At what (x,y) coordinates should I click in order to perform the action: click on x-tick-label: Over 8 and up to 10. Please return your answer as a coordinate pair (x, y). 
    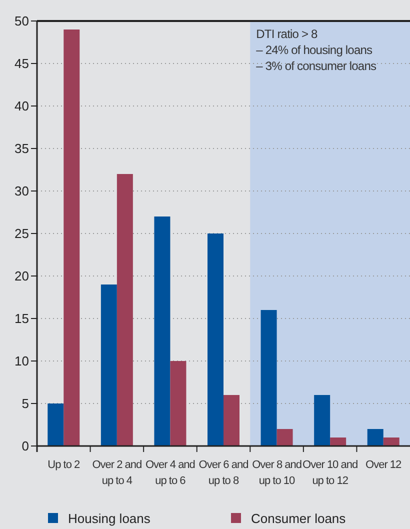
    Looking at the image, I should click on (277, 473).